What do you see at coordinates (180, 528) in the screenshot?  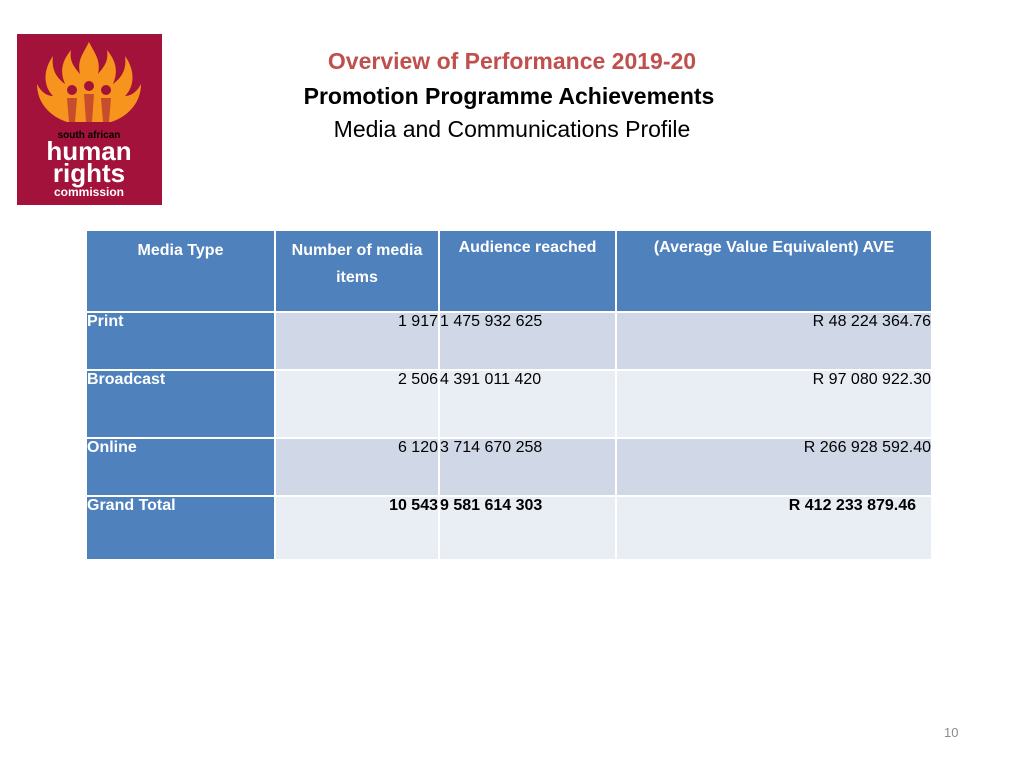 I see `cell-media-type: Grand Total` at bounding box center [180, 528].